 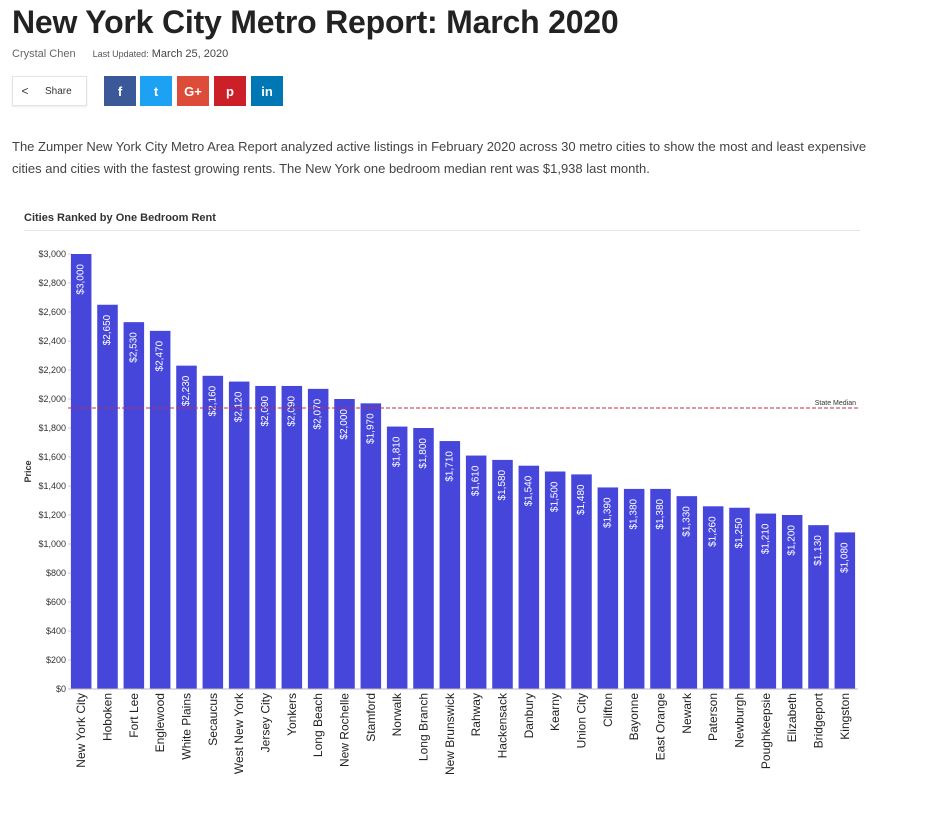 I want to click on x-tick-label: Union City, so click(x=582, y=720).